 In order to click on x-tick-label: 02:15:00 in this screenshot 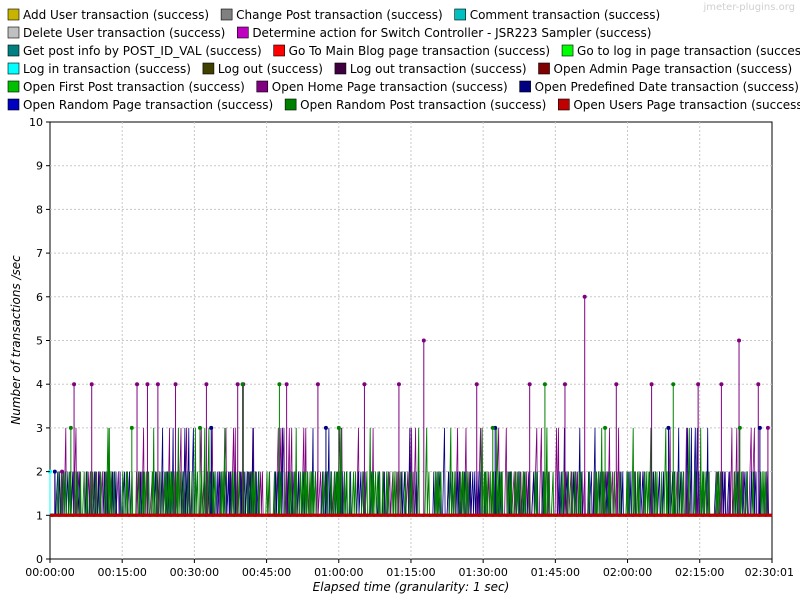, I will do `click(699, 572)`.